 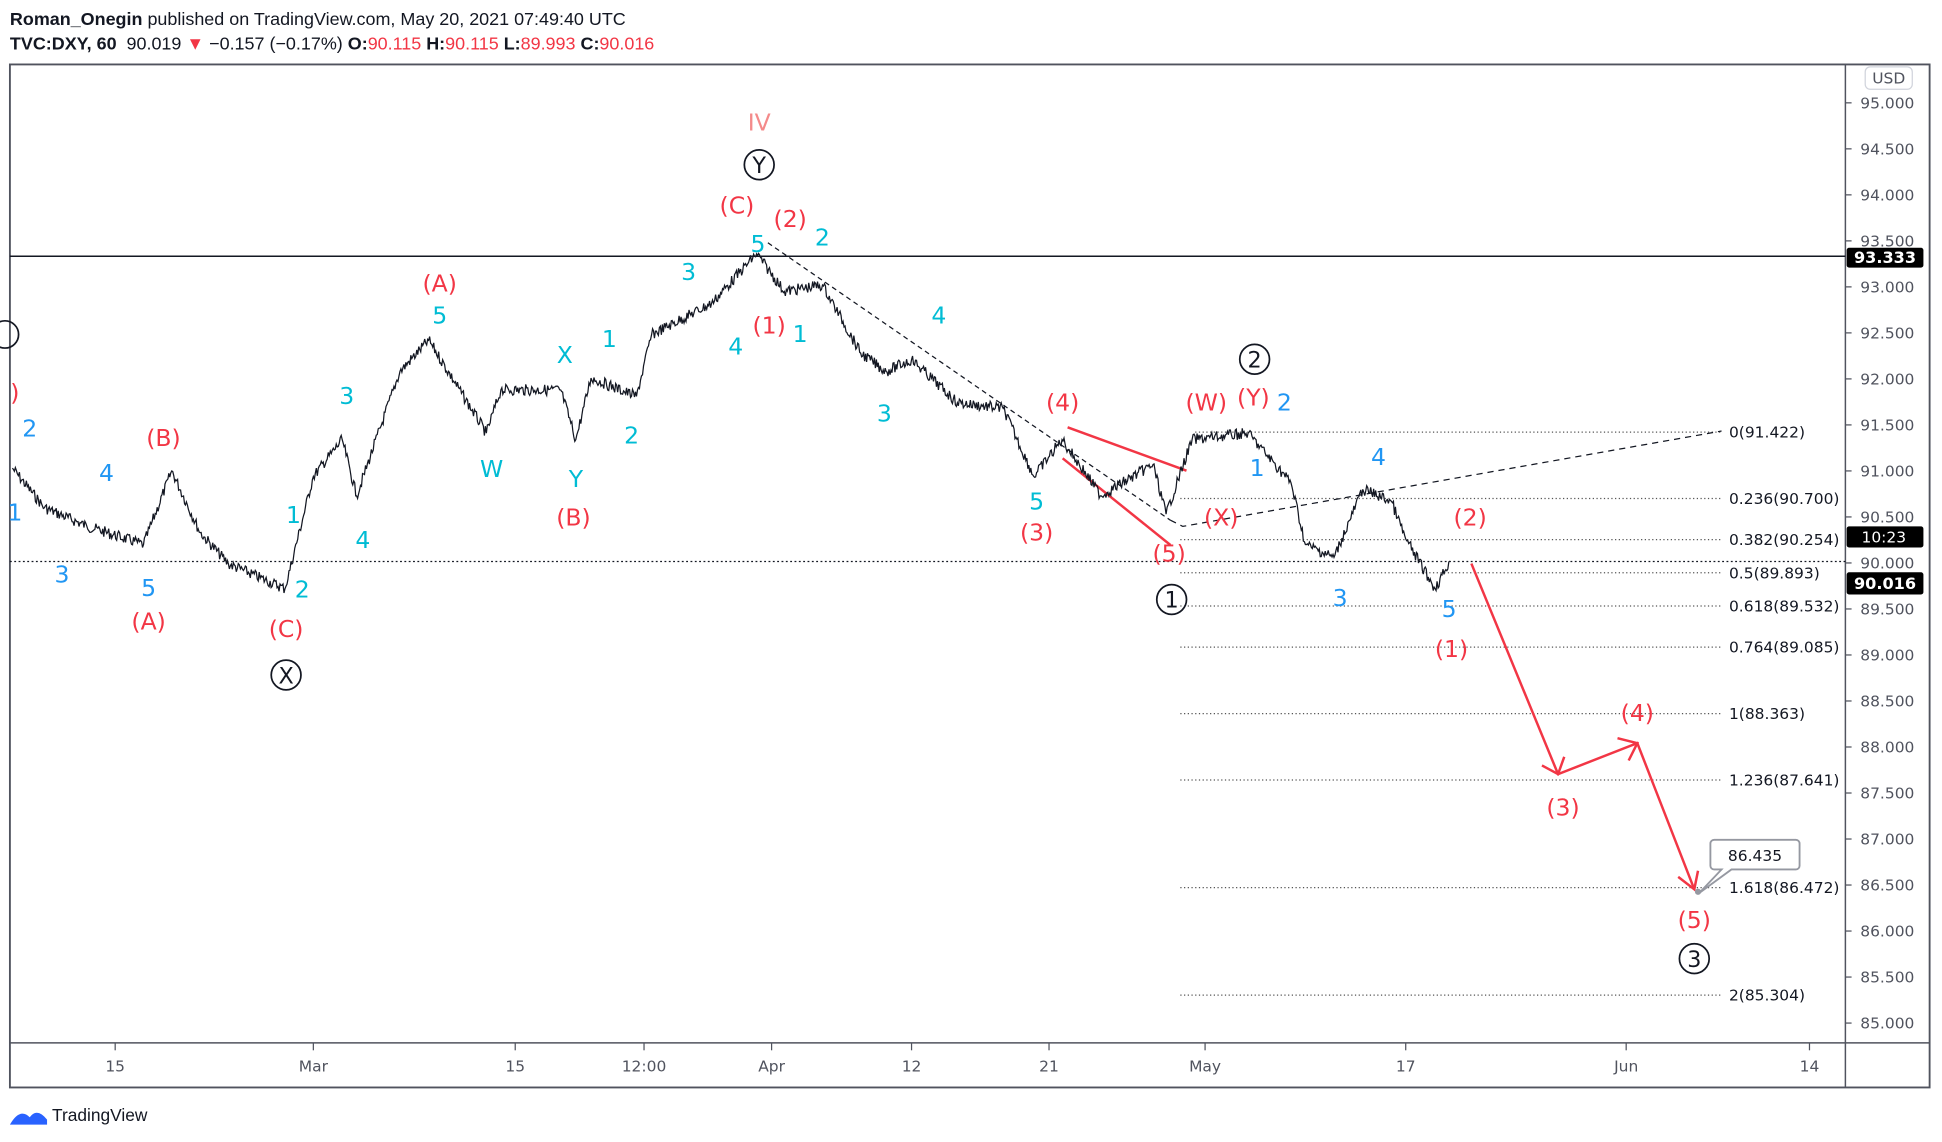 I want to click on fib-level-label: 0(91.422), so click(x=1767, y=433).